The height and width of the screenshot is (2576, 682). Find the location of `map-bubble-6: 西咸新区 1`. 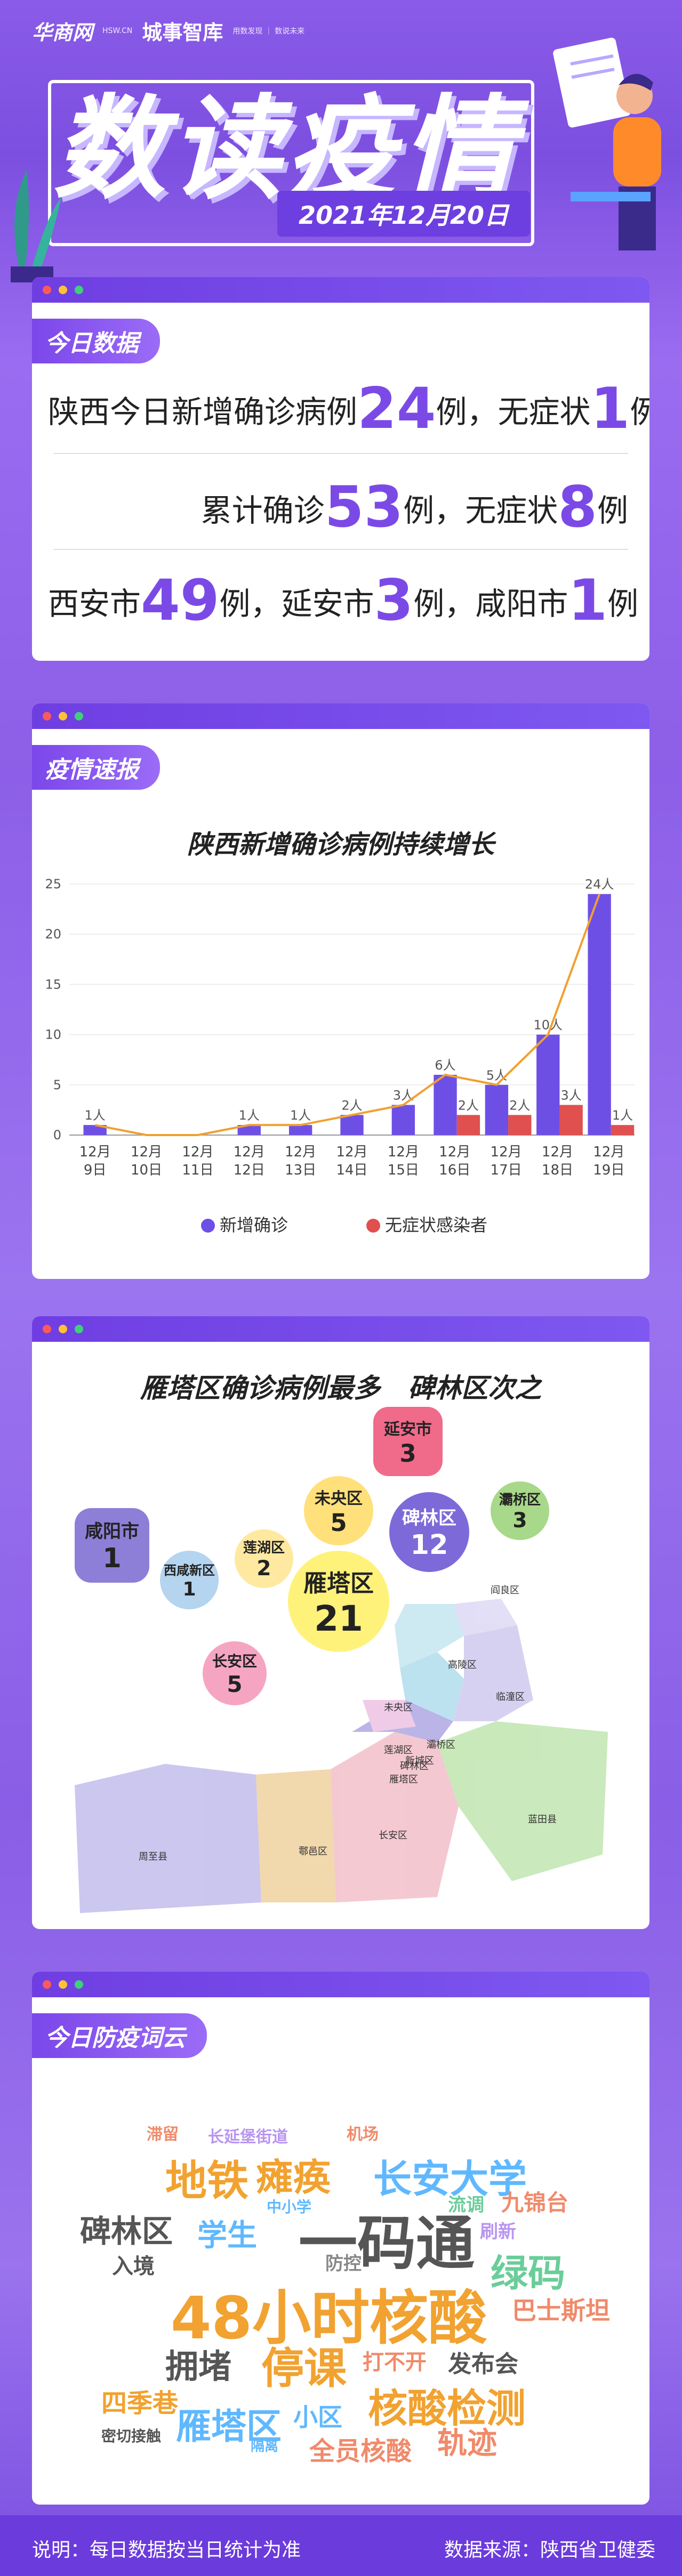

map-bubble-6: 西咸新区 1 is located at coordinates (189, 1580).